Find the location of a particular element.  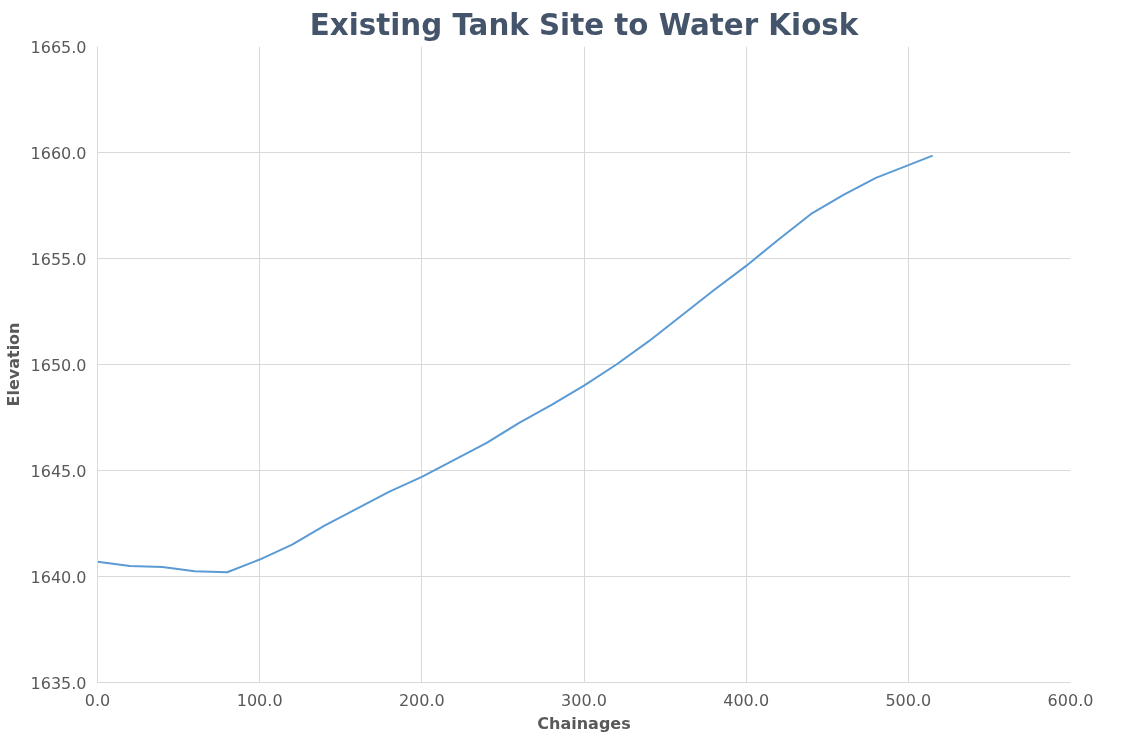

y-tick-label: 1660.0 is located at coordinates (58, 153).